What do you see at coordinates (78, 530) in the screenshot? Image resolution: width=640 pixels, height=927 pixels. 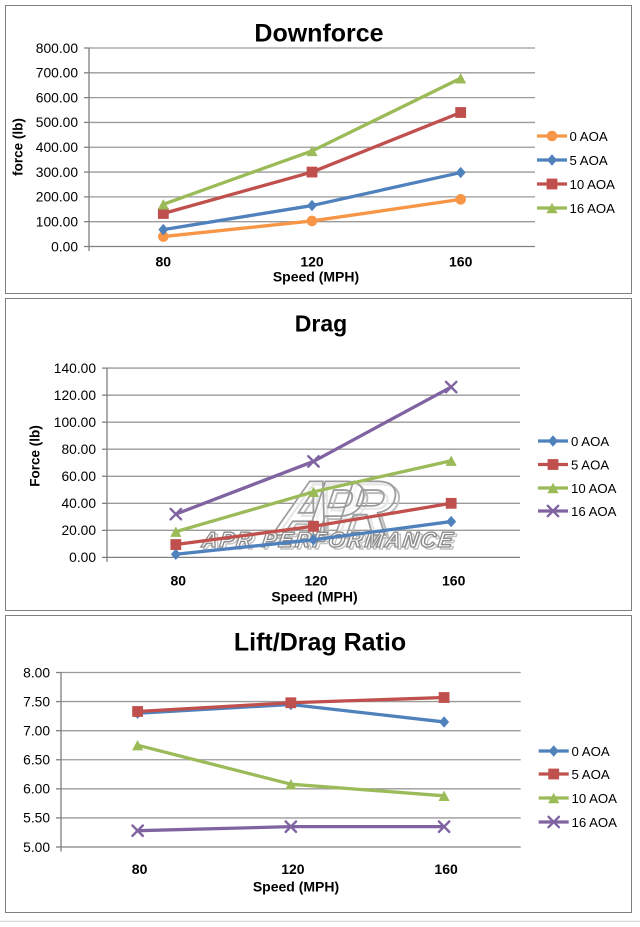 I see `svg-text: 20.00` at bounding box center [78, 530].